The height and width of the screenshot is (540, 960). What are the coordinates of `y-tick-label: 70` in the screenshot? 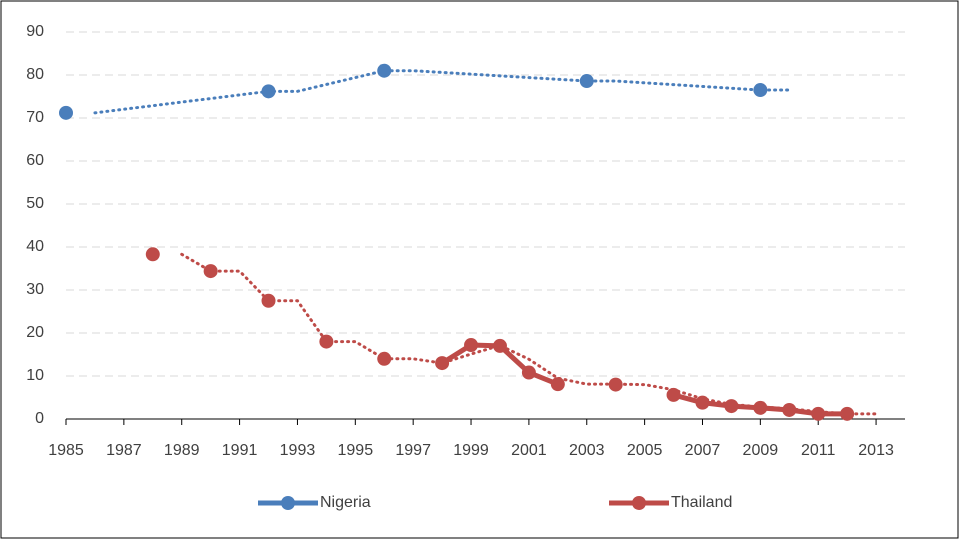 It's located at (35, 117).